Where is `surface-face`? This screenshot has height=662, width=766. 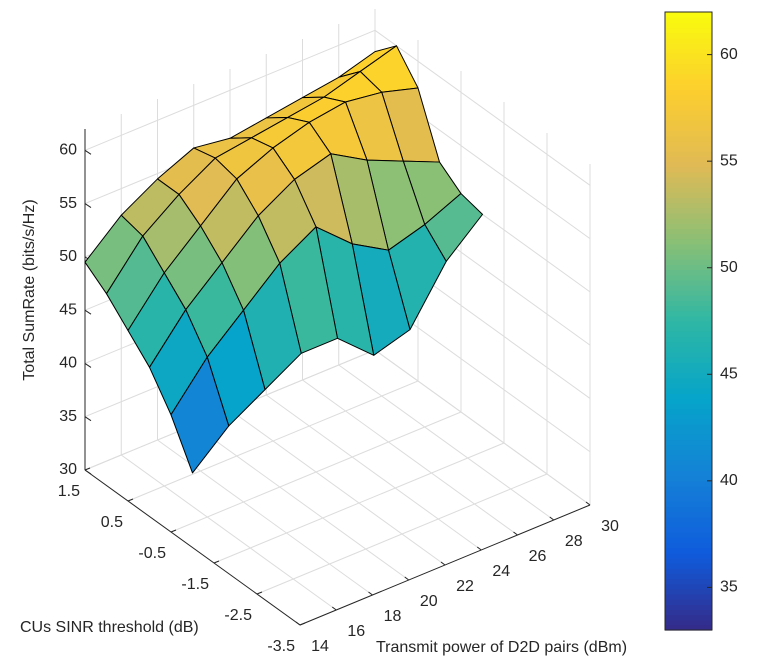
surface-face is located at coordinates (200, 415).